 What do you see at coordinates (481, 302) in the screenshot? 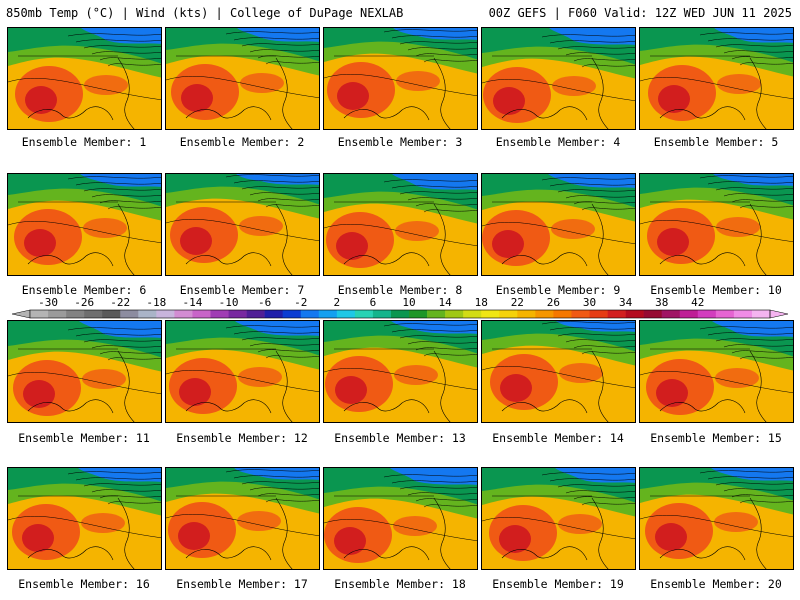
I see `colorbar-tick-label: 18` at bounding box center [481, 302].